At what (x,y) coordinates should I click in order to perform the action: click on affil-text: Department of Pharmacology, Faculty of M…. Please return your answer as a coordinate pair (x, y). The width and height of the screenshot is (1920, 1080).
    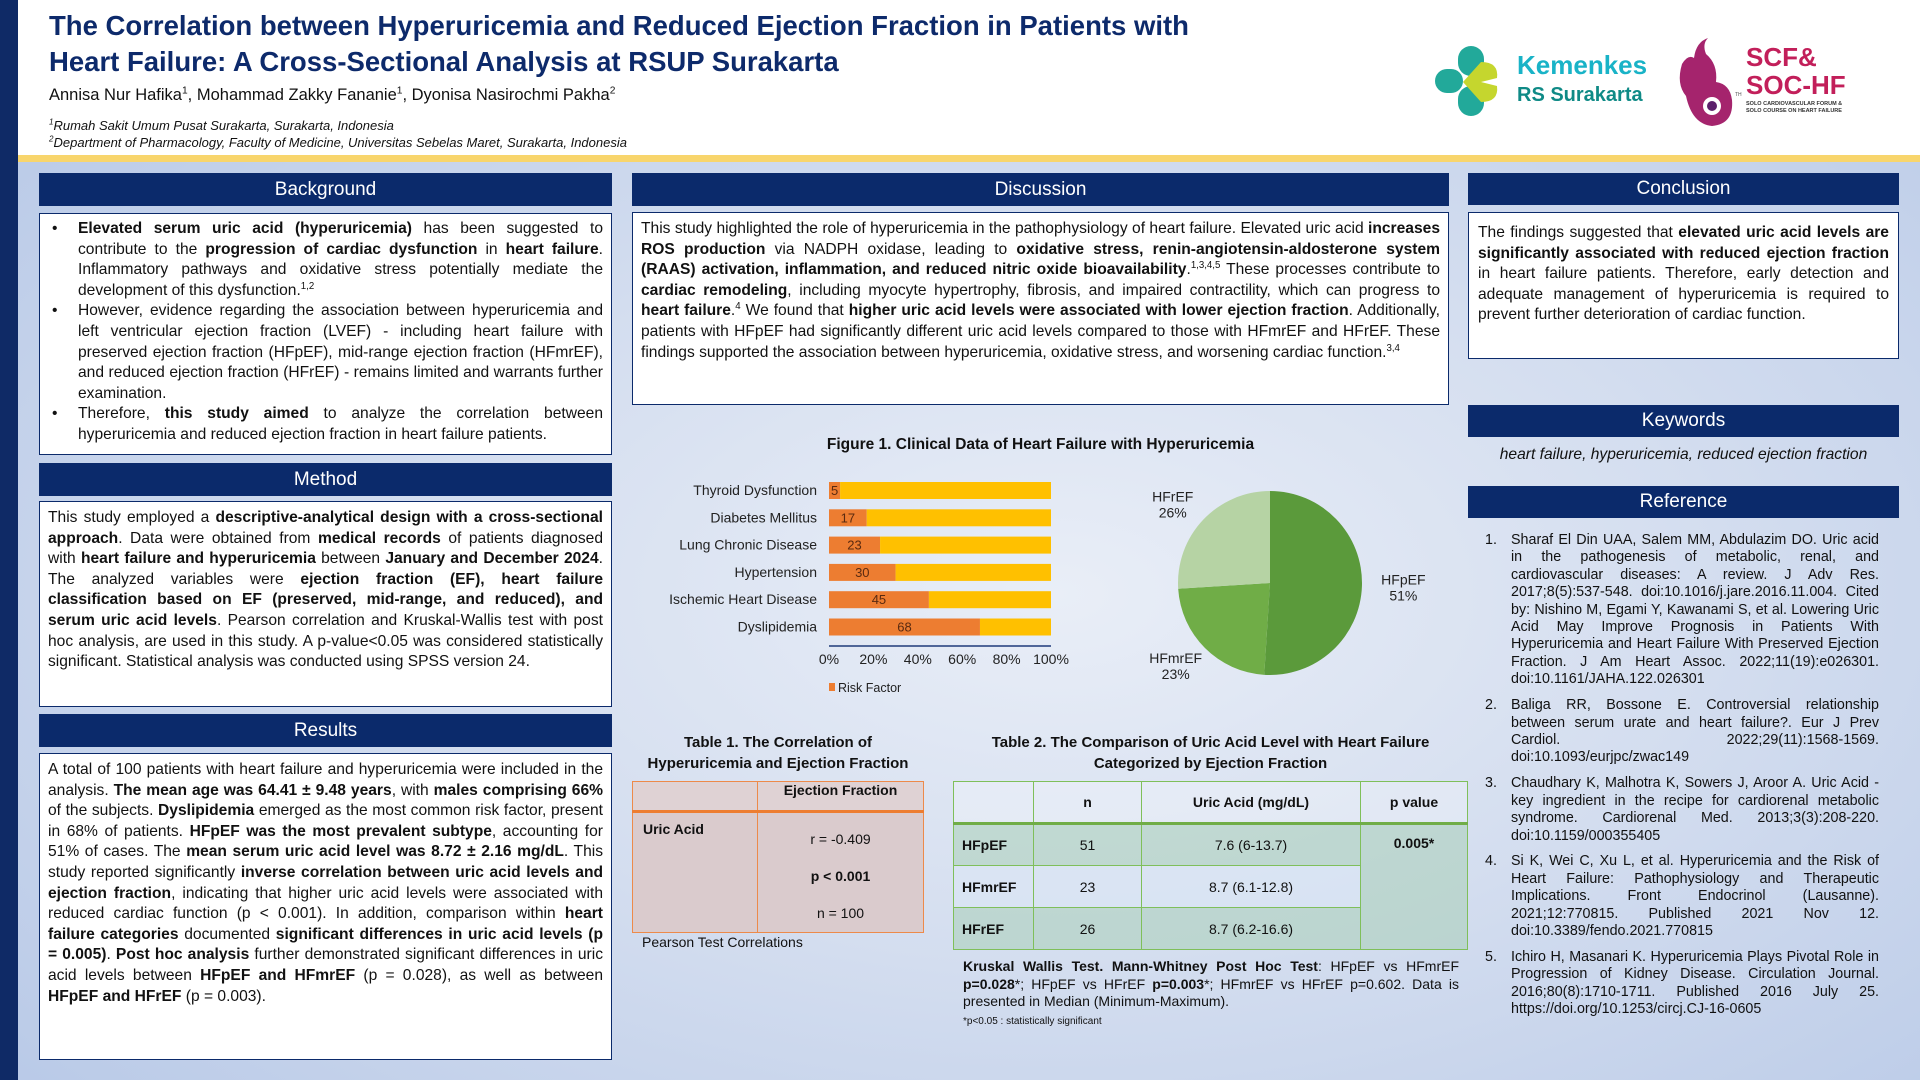
    Looking at the image, I should click on (340, 142).